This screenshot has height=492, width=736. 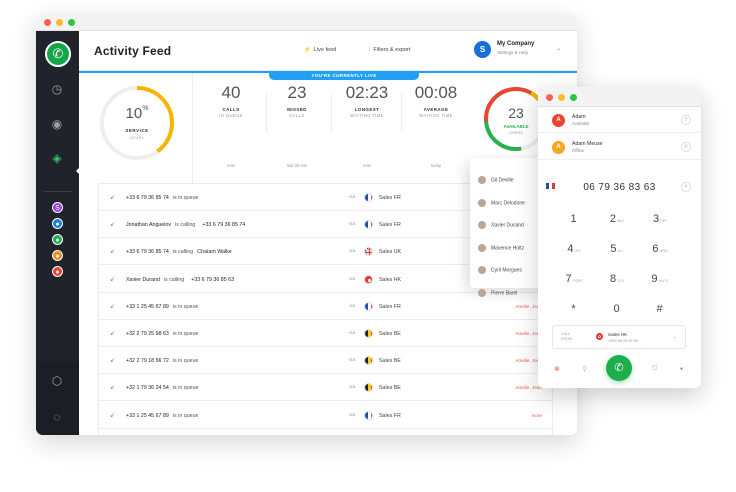 What do you see at coordinates (482, 180) in the screenshot?
I see `avatar` at bounding box center [482, 180].